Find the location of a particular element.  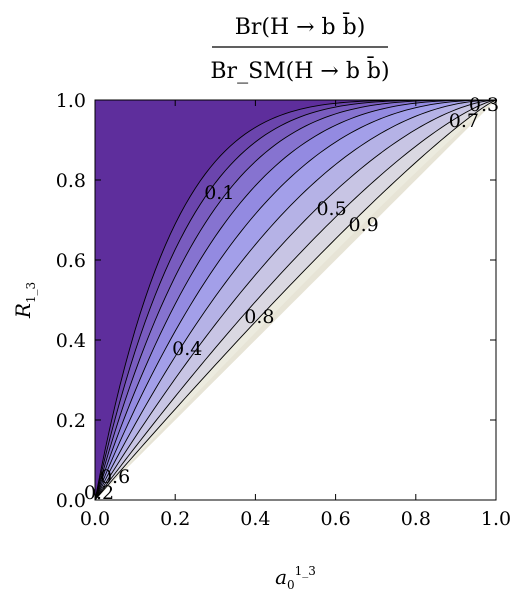

x-tick-label: 0.4 is located at coordinates (255, 519).